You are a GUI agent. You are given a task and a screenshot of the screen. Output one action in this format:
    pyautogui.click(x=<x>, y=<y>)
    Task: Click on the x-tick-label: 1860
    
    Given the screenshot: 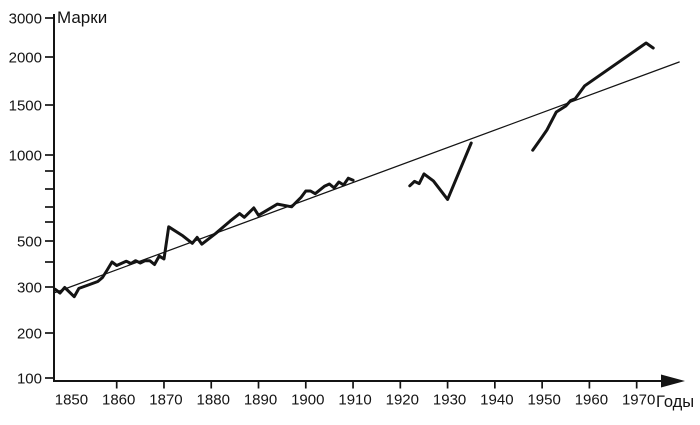 What is the action you would take?
    pyautogui.click(x=118, y=400)
    